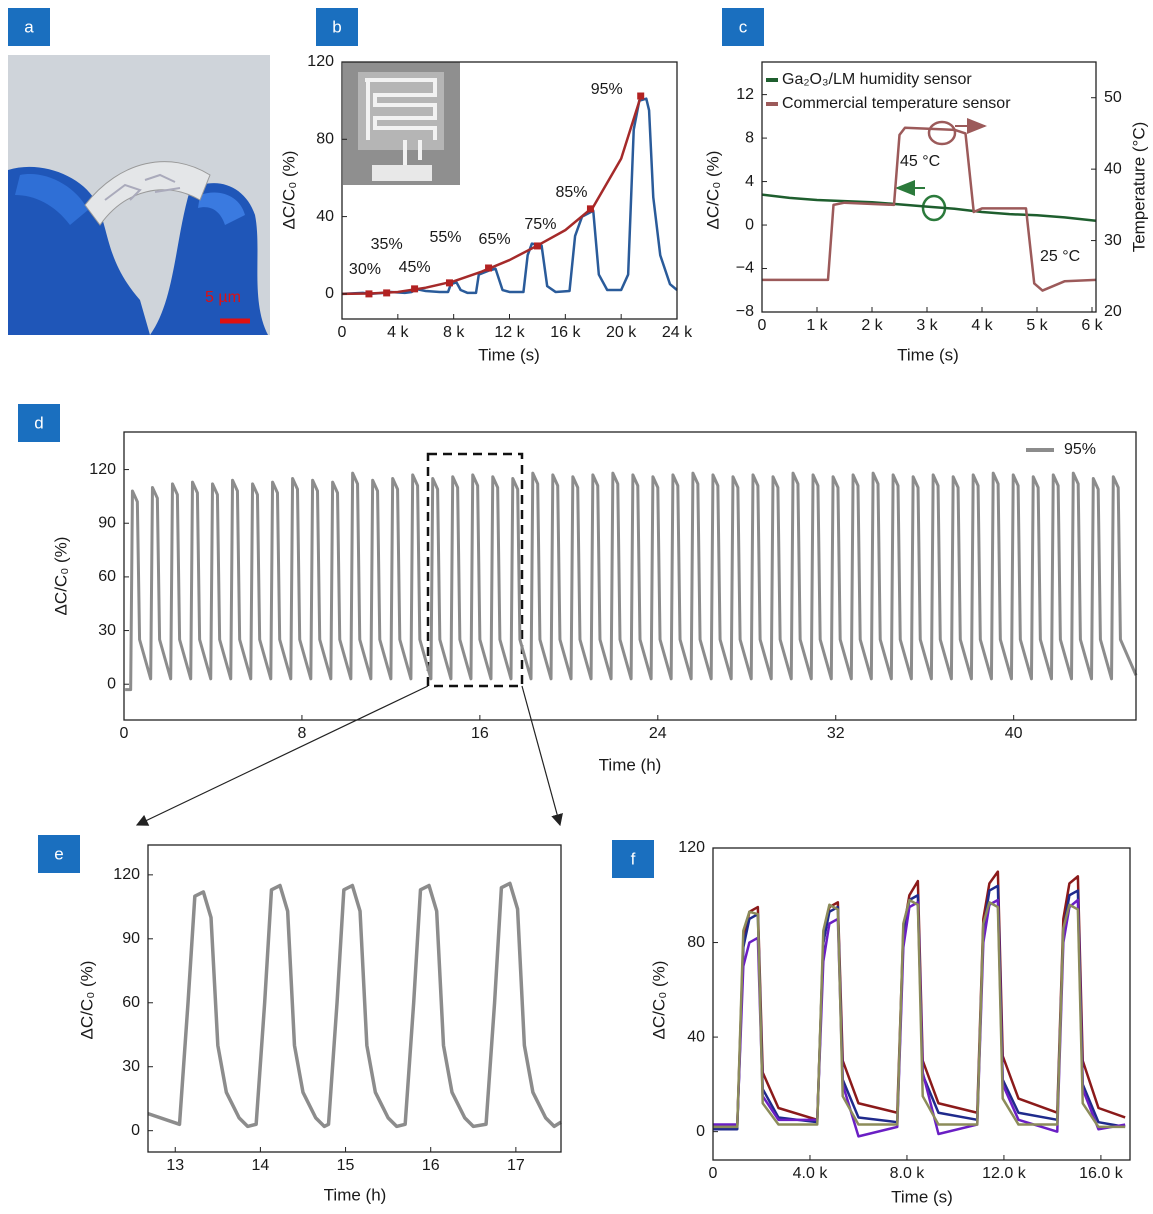  I want to click on x-tick-label: 16 k, so click(565, 332).